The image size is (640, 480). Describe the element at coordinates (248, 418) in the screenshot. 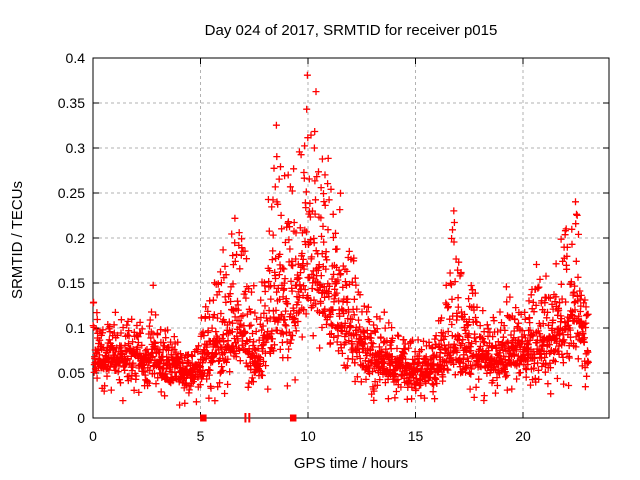

I see `zero-value-markers` at that location.